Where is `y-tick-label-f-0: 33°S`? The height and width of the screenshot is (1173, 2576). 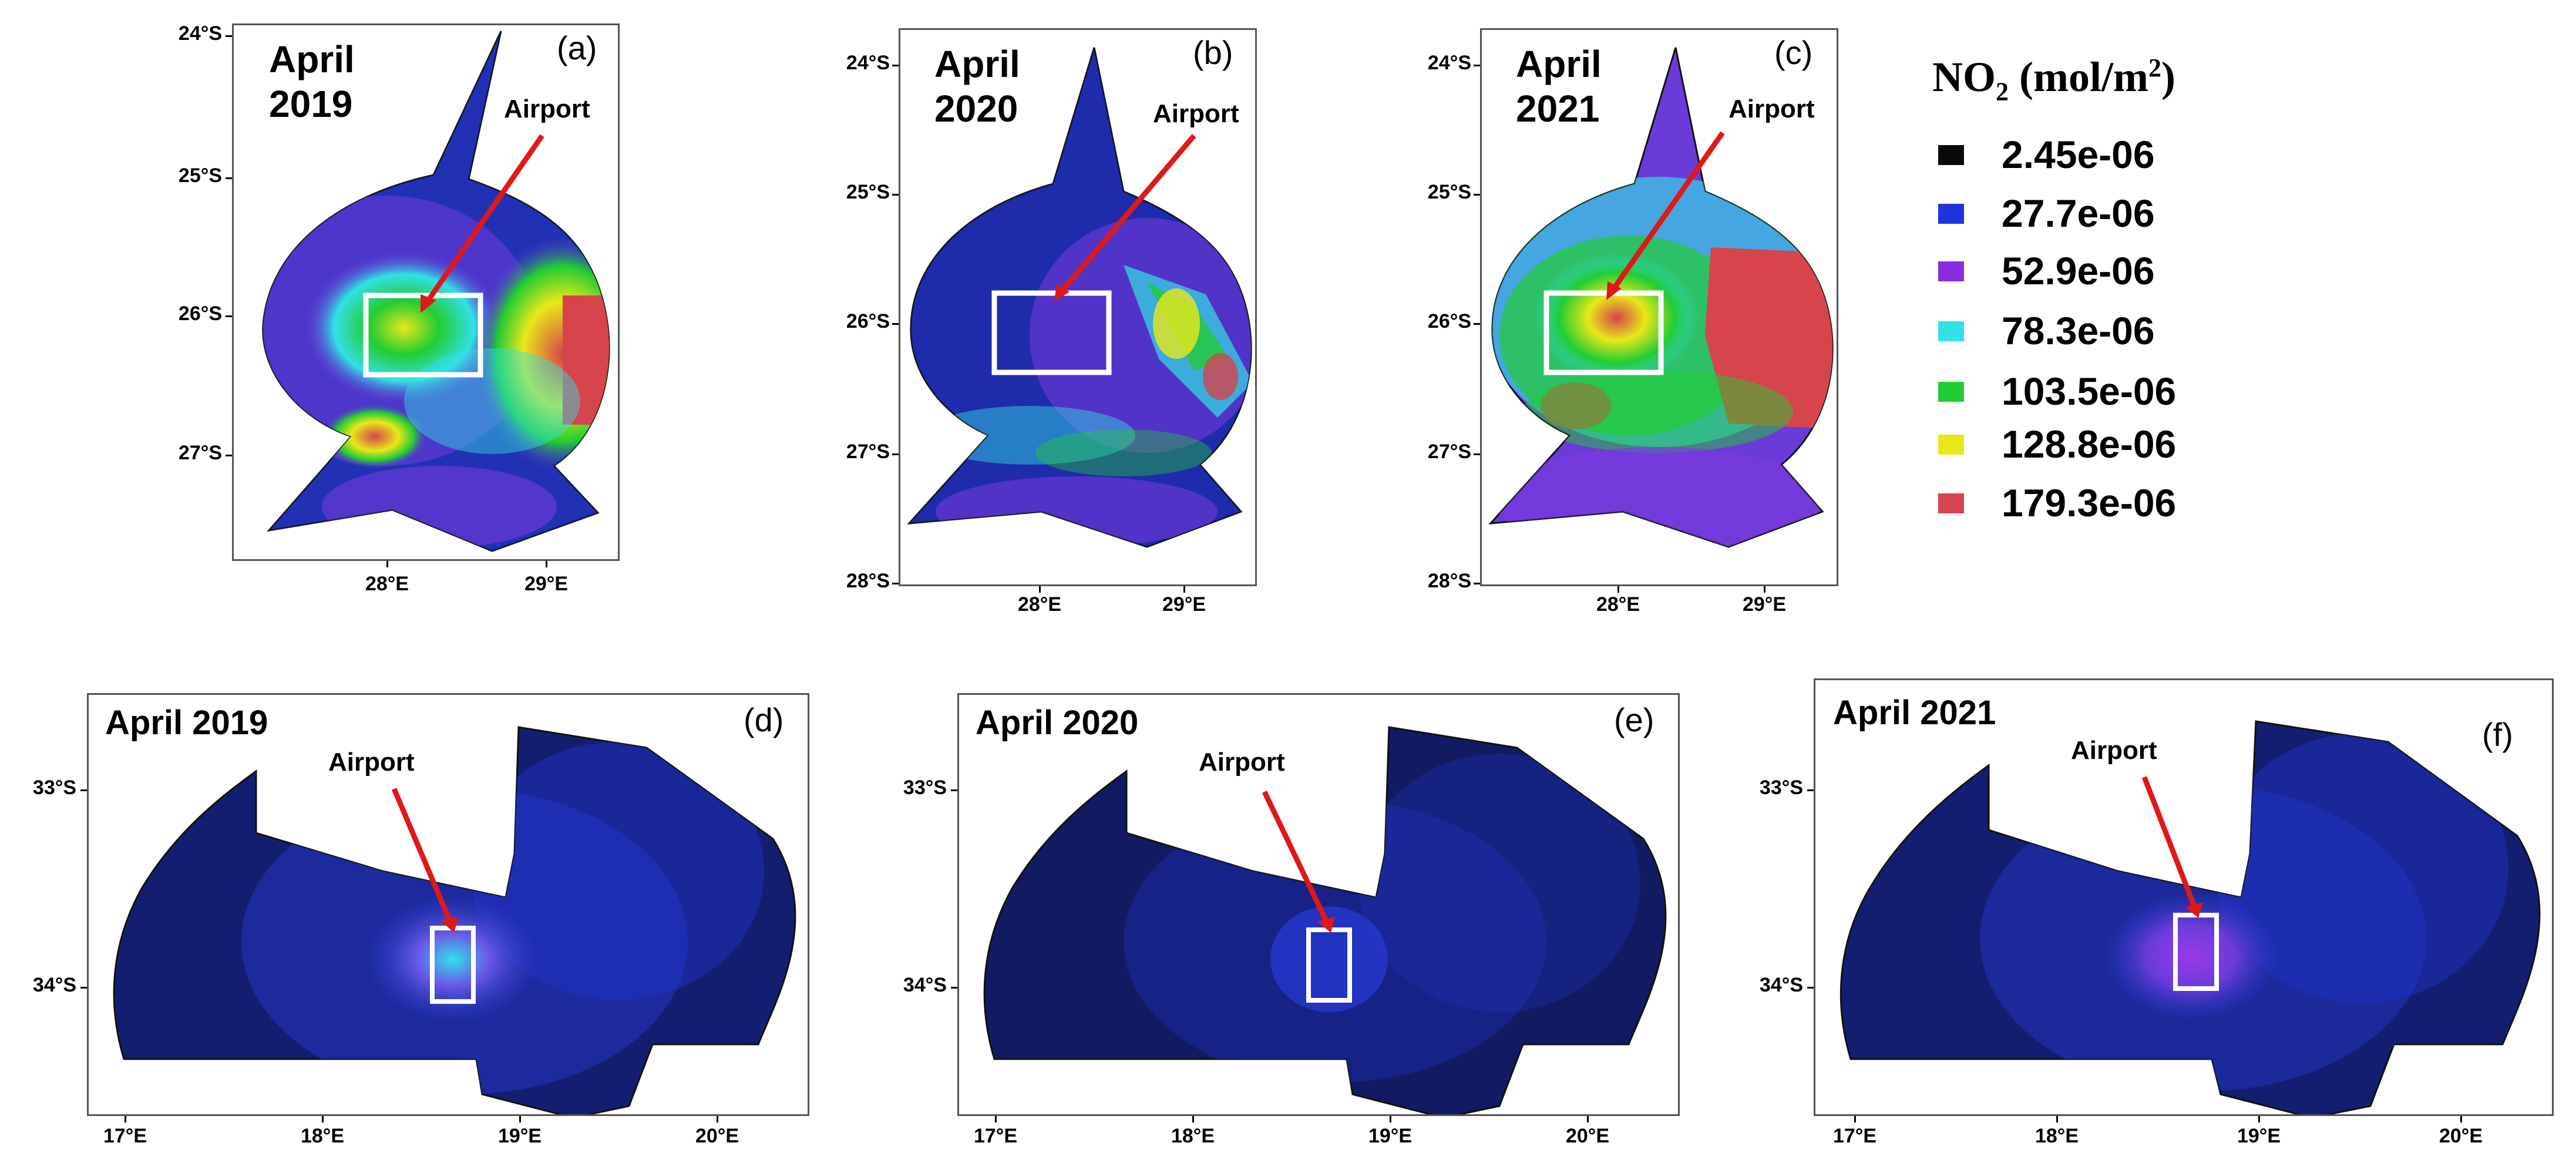
y-tick-label-f-0: 33°S is located at coordinates (1781, 788).